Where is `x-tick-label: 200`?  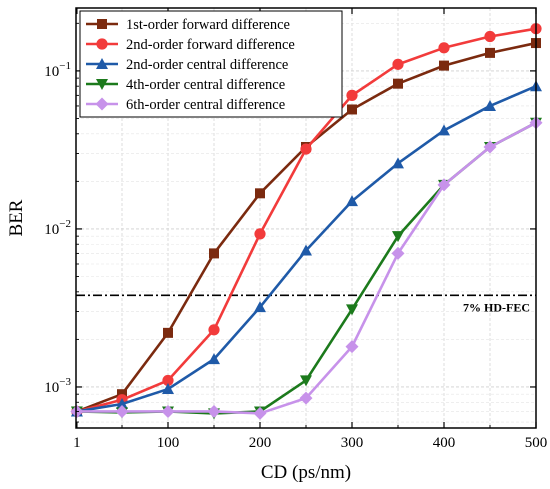
x-tick-label: 200 is located at coordinates (260, 443).